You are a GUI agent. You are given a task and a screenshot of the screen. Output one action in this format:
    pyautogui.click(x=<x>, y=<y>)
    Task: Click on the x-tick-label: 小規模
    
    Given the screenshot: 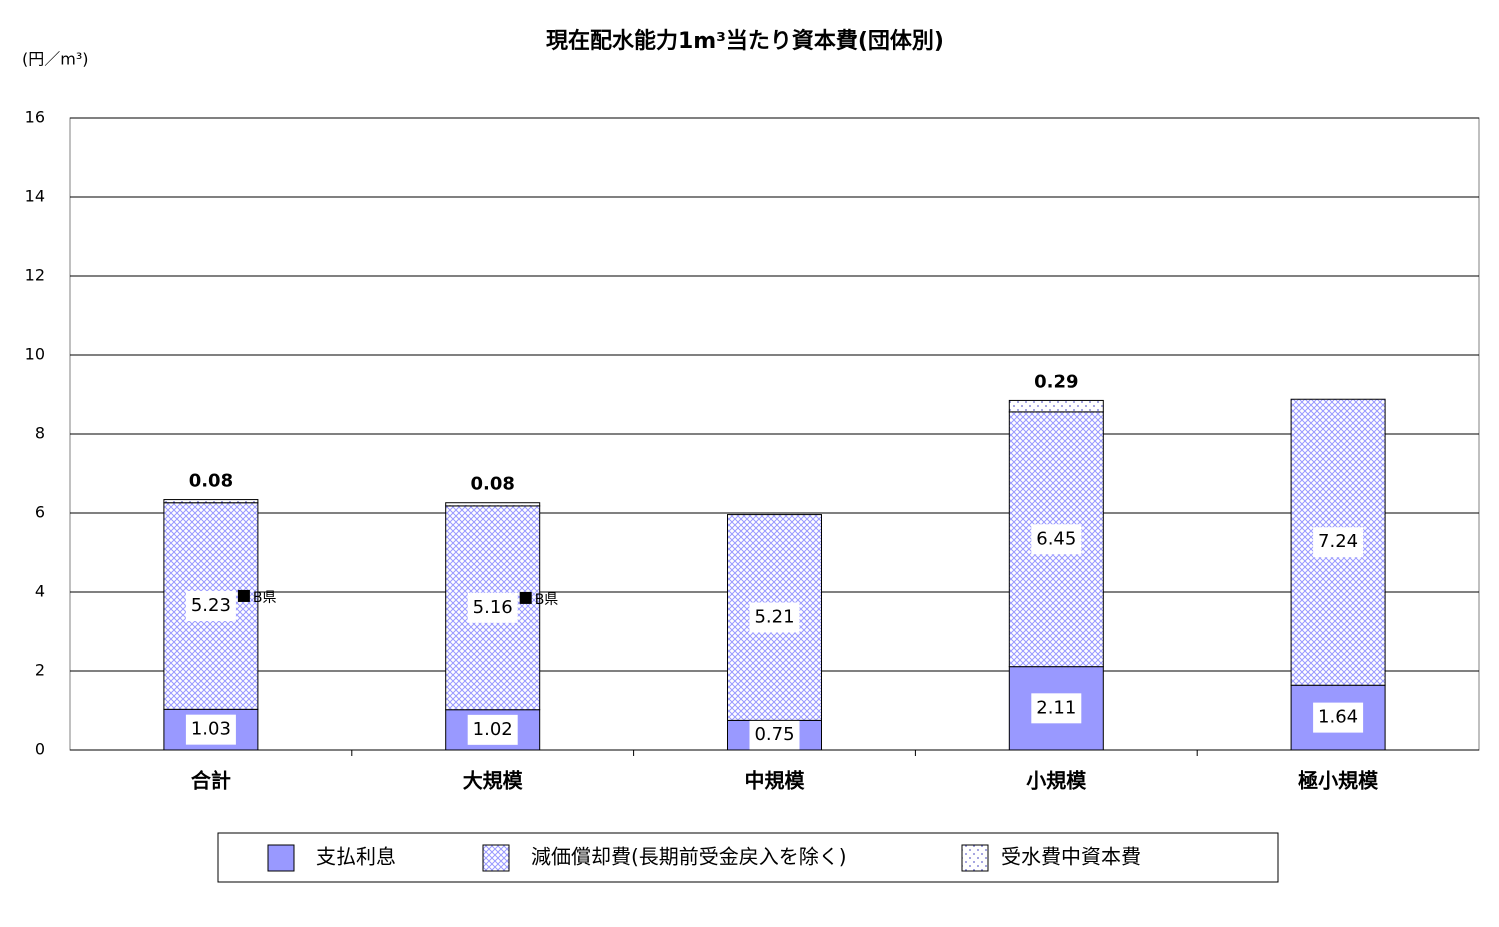 What is the action you would take?
    pyautogui.click(x=1056, y=781)
    